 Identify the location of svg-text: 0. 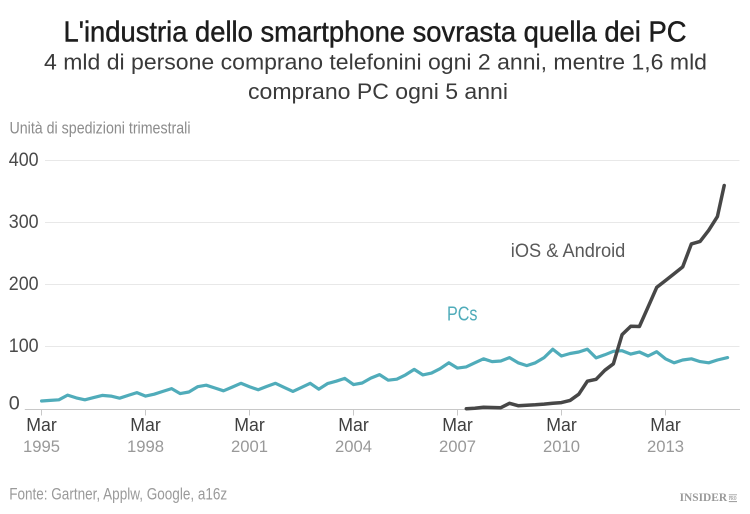
(14, 403).